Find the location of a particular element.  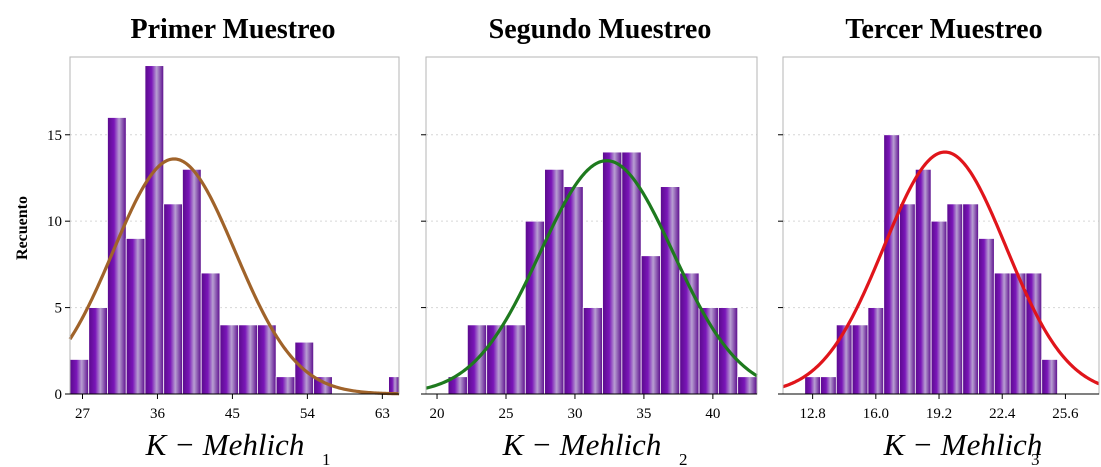

x-tick-label: 54 is located at coordinates (308, 414).